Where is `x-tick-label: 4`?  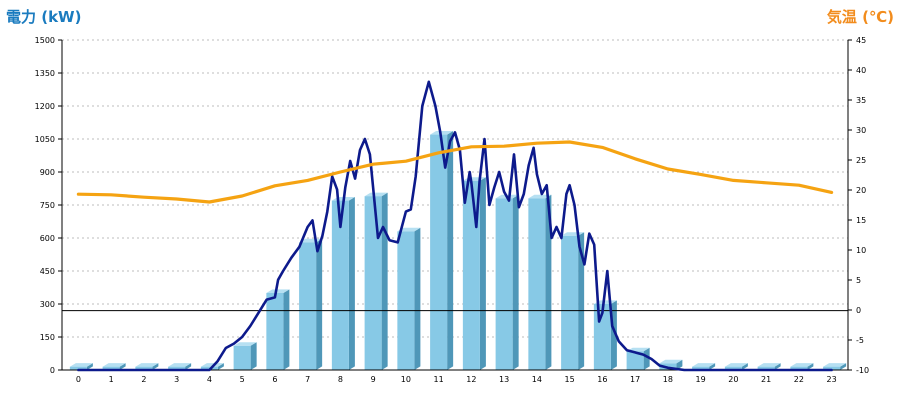
x-tick-label: 4 is located at coordinates (209, 379).